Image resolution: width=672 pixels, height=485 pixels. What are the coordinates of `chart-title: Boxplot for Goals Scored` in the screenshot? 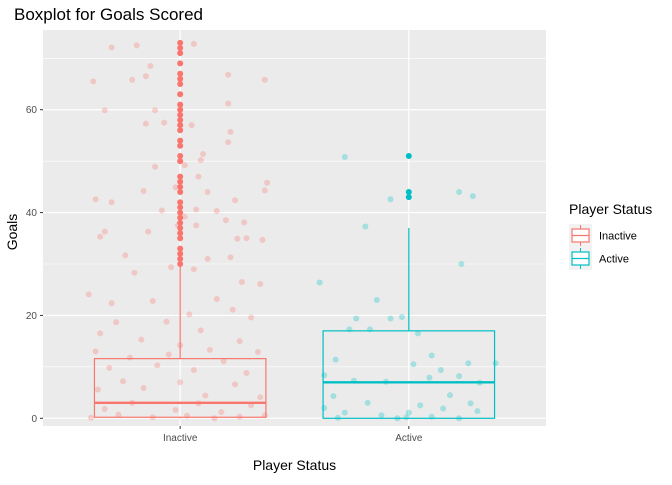 It's located at (108, 14).